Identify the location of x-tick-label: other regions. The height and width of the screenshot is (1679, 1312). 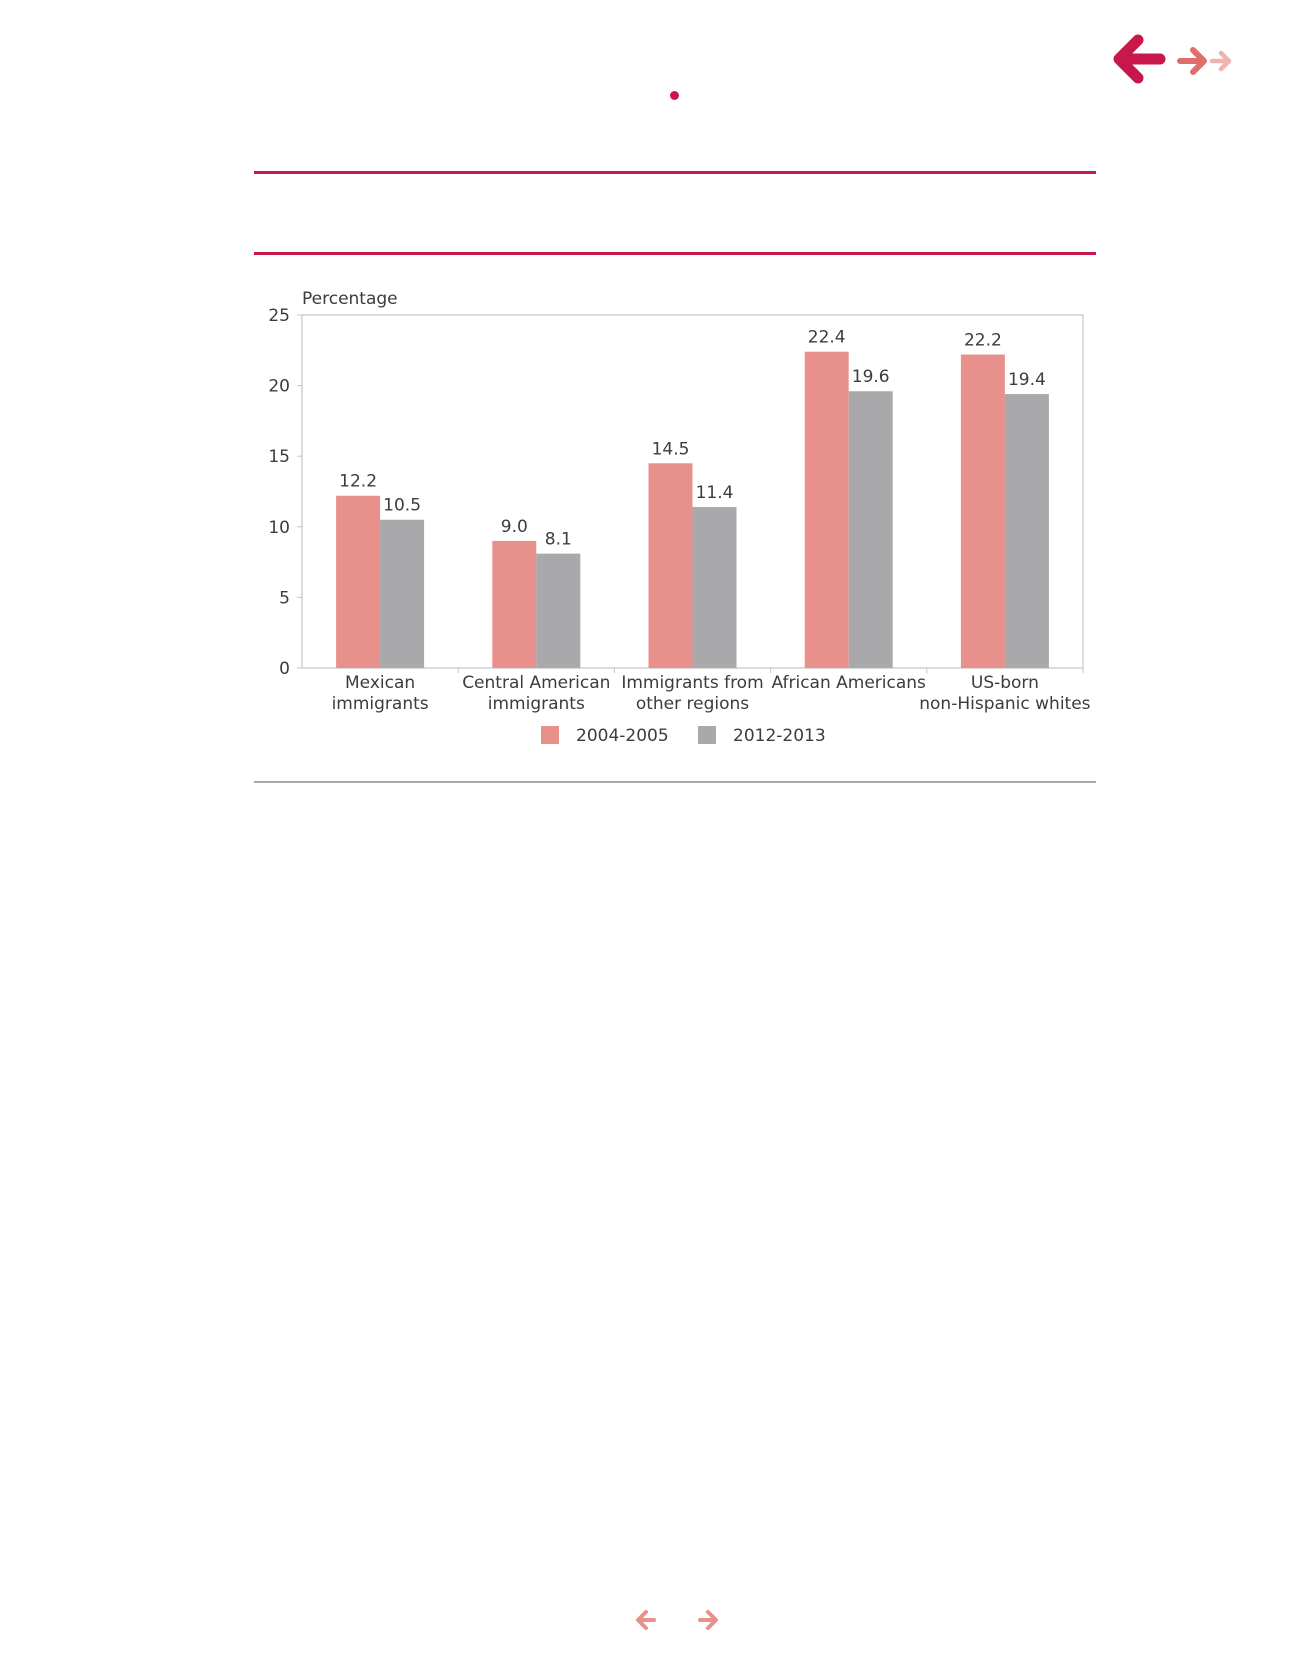
(692, 704).